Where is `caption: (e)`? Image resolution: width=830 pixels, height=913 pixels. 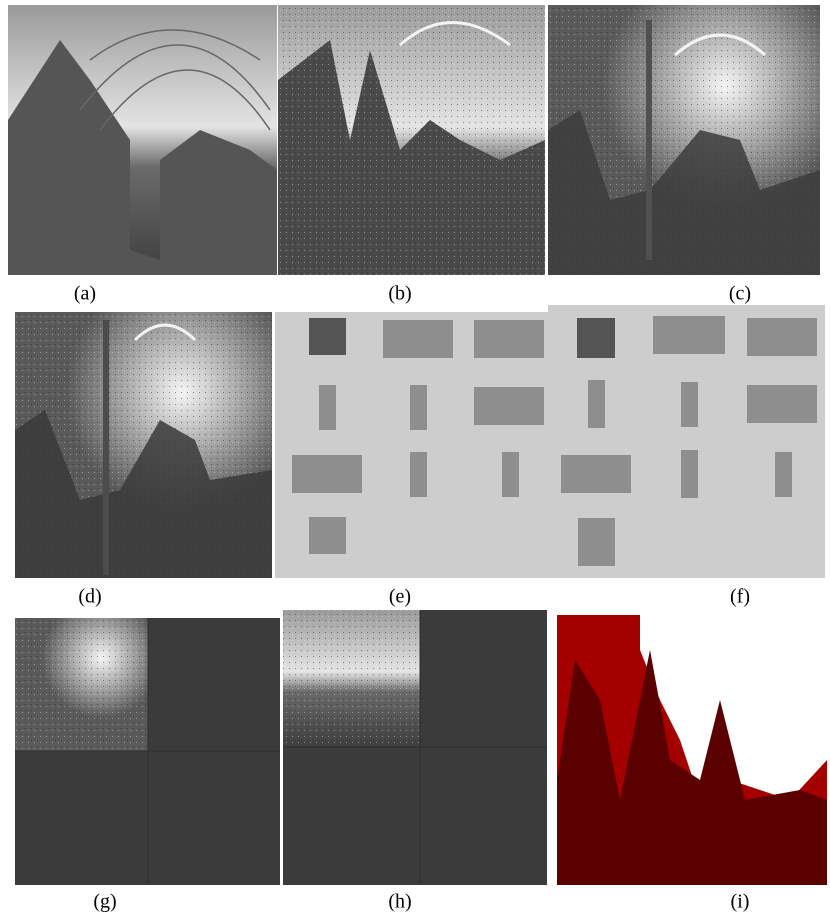
caption: (e) is located at coordinates (400, 597).